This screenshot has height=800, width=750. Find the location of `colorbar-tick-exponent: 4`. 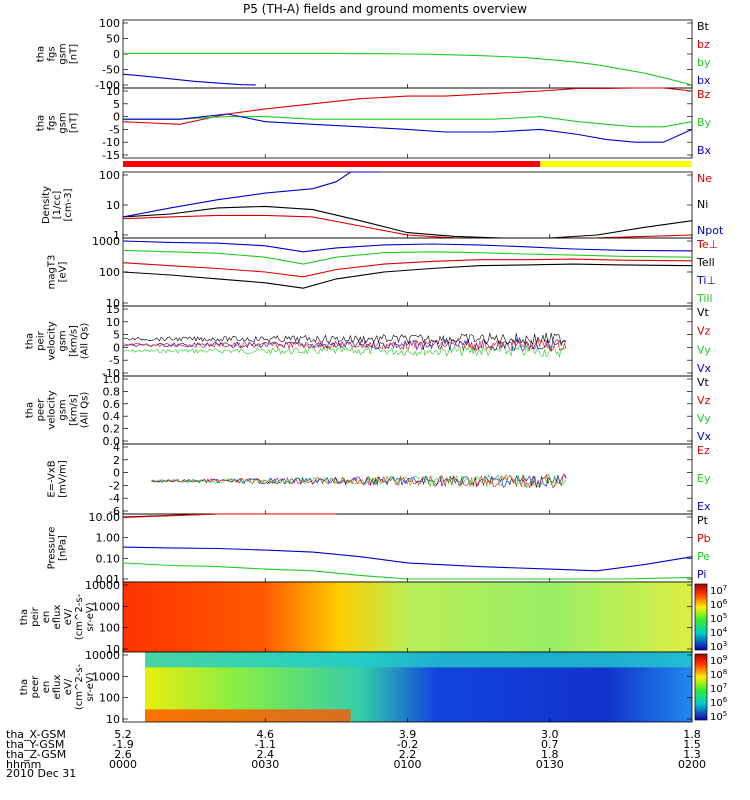

colorbar-tick-exponent: 4 is located at coordinates (725, 630).